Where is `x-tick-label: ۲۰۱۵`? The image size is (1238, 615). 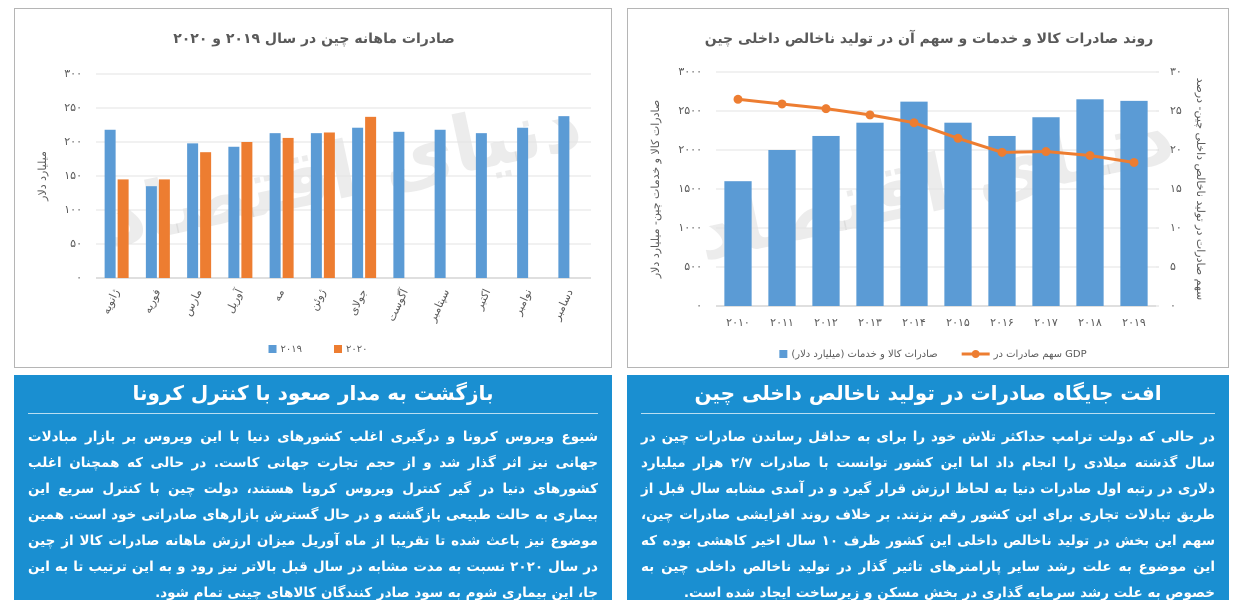
x-tick-label: ۲۰۱۵ is located at coordinates (958, 322).